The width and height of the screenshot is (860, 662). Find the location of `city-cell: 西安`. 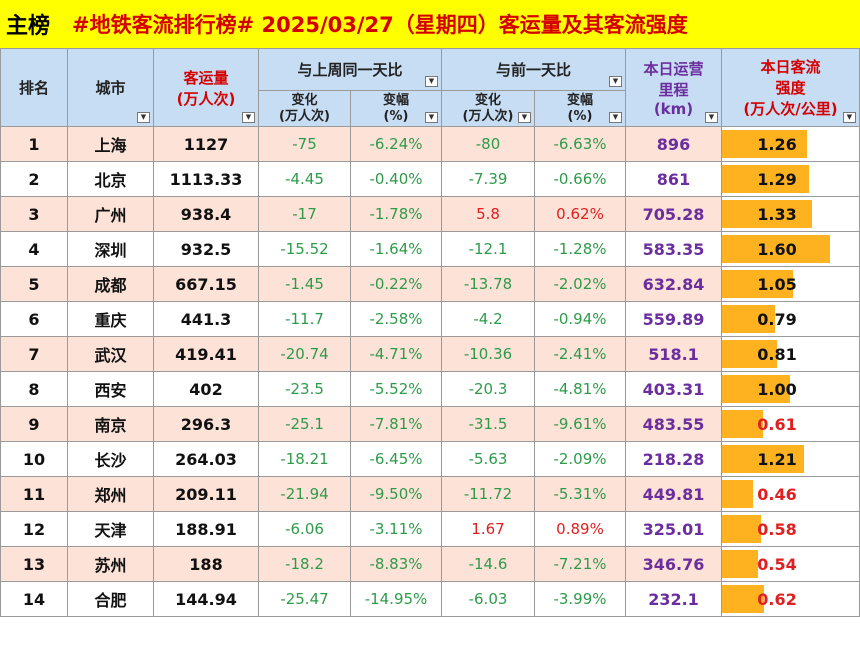

city-cell: 西安 is located at coordinates (110, 389).